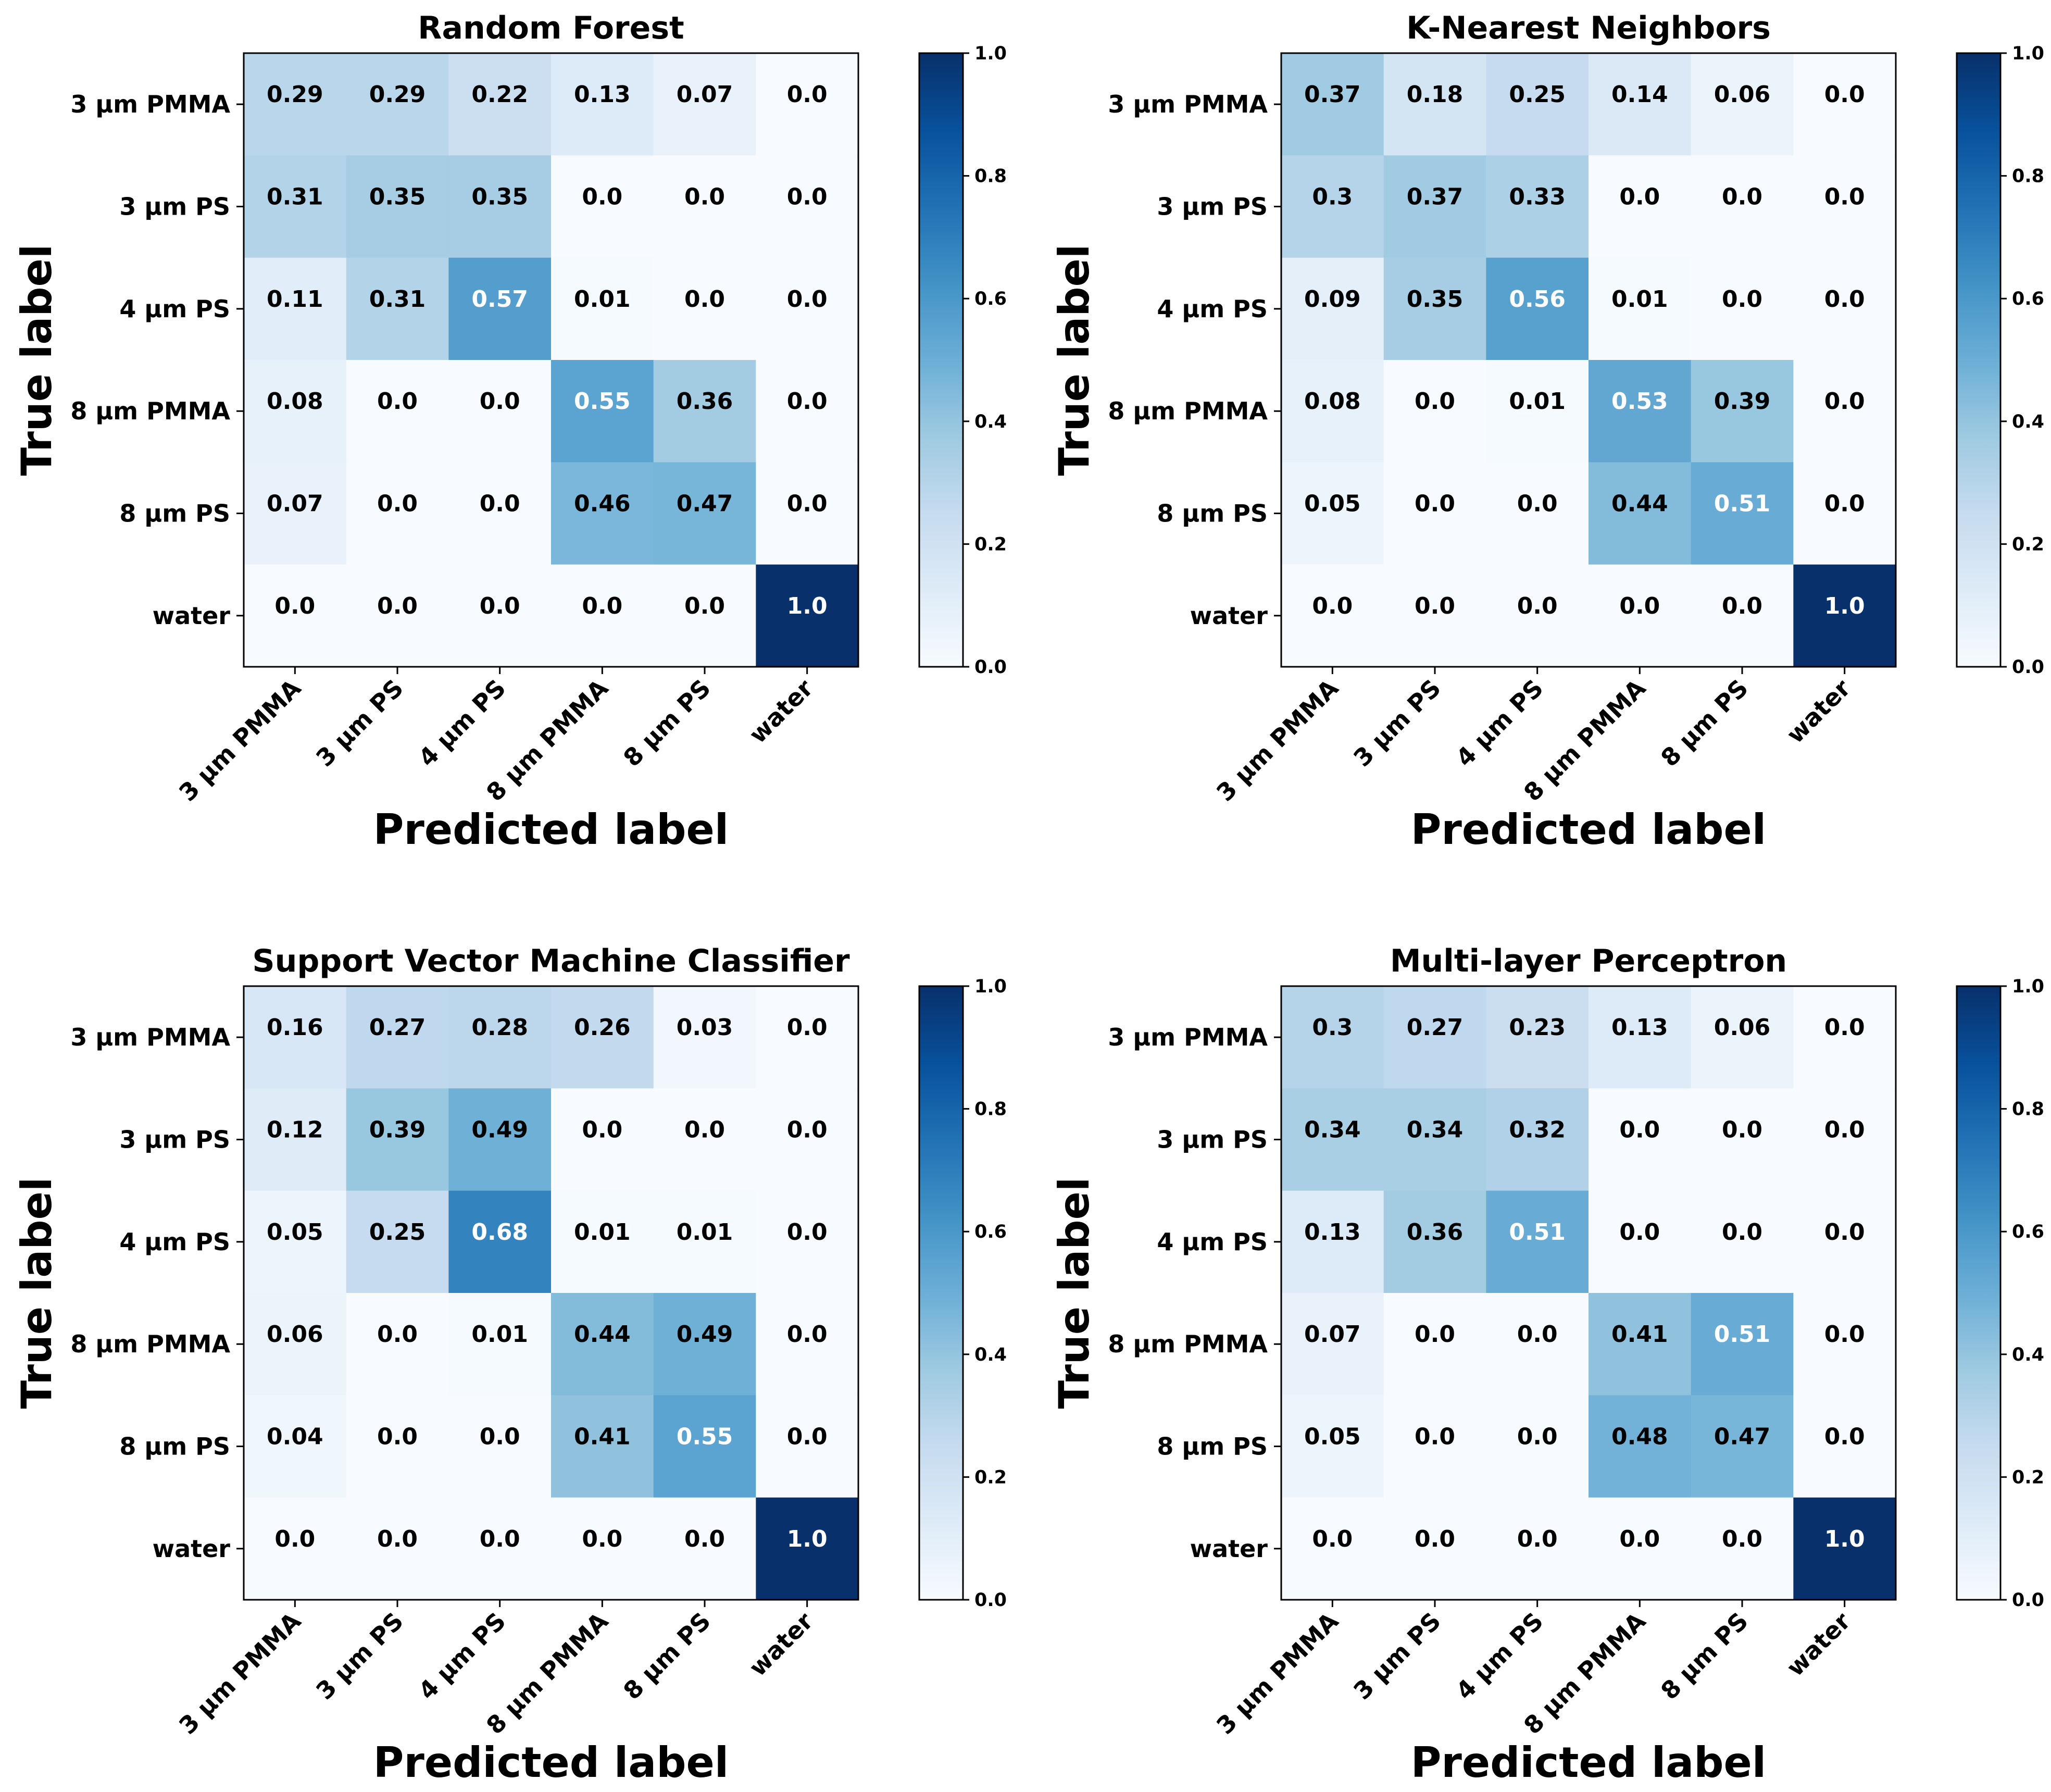 This screenshot has width=2051, height=1792. What do you see at coordinates (397, 1130) in the screenshot?
I see `cell-value-label: 0.39` at bounding box center [397, 1130].